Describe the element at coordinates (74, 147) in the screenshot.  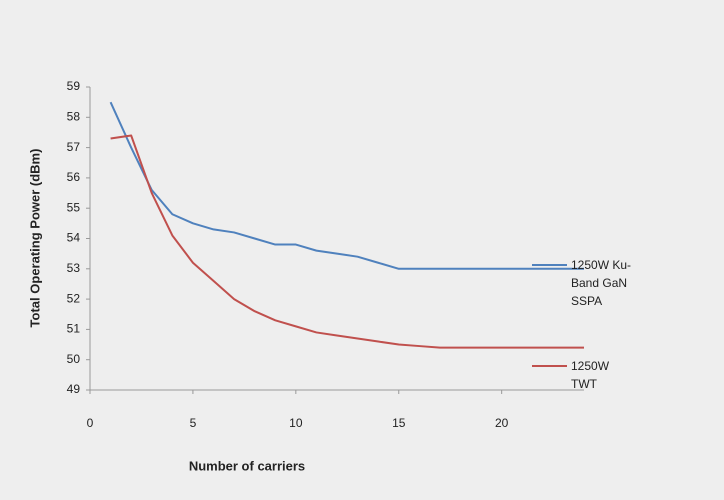
I see `y-tick-label: 57` at that location.